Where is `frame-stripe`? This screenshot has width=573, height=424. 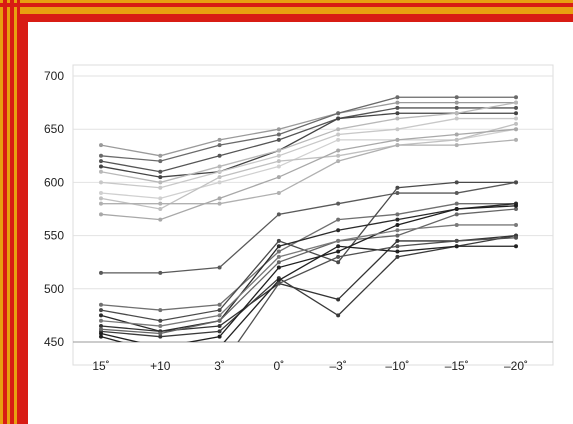 frame-stripe is located at coordinates (286, 5).